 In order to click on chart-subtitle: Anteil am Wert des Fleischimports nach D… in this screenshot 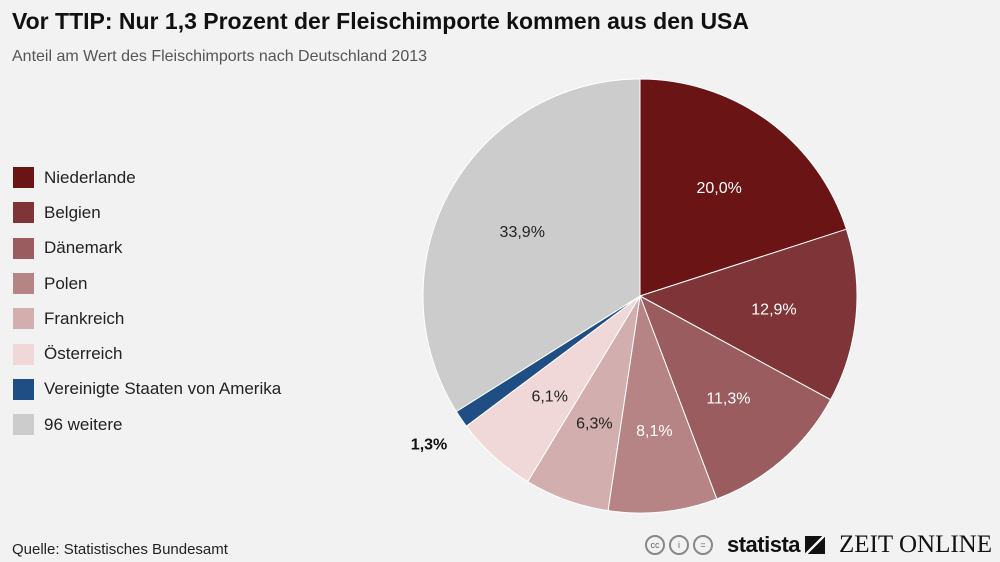, I will do `click(220, 56)`.